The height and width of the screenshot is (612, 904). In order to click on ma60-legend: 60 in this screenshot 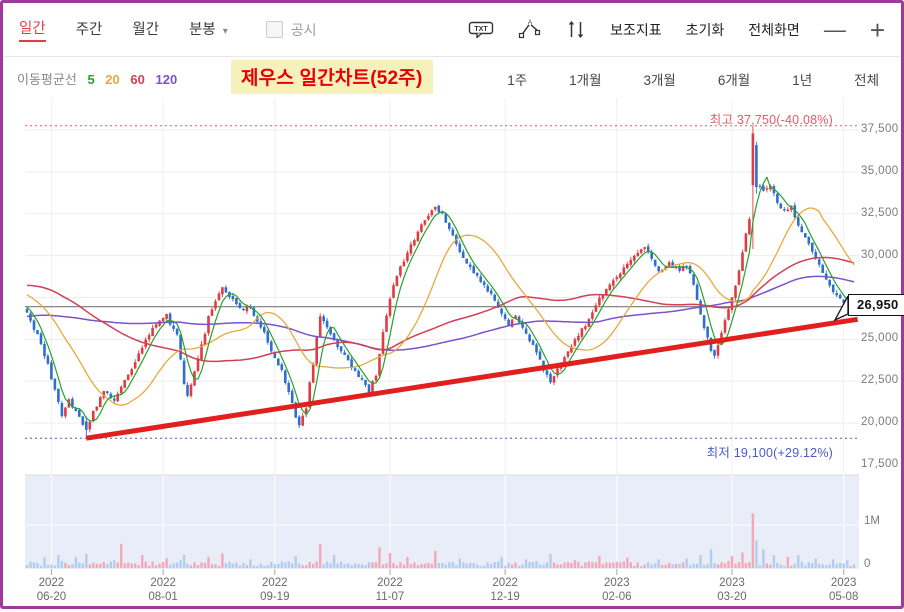, I will do `click(137, 79)`.